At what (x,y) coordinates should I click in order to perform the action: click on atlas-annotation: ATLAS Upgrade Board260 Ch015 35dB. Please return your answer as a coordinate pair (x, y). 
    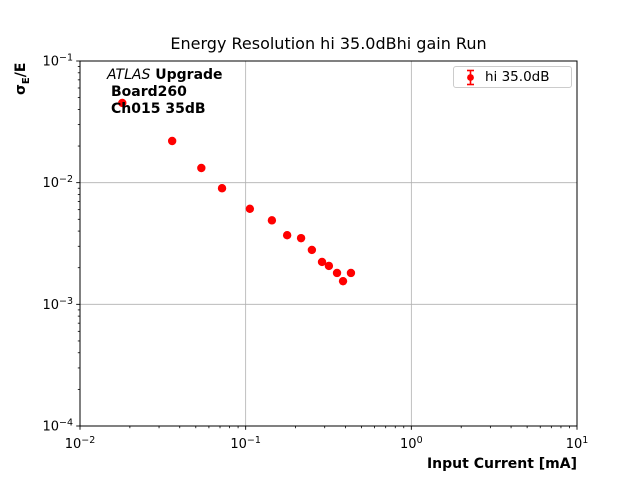
    Looking at the image, I should click on (165, 92).